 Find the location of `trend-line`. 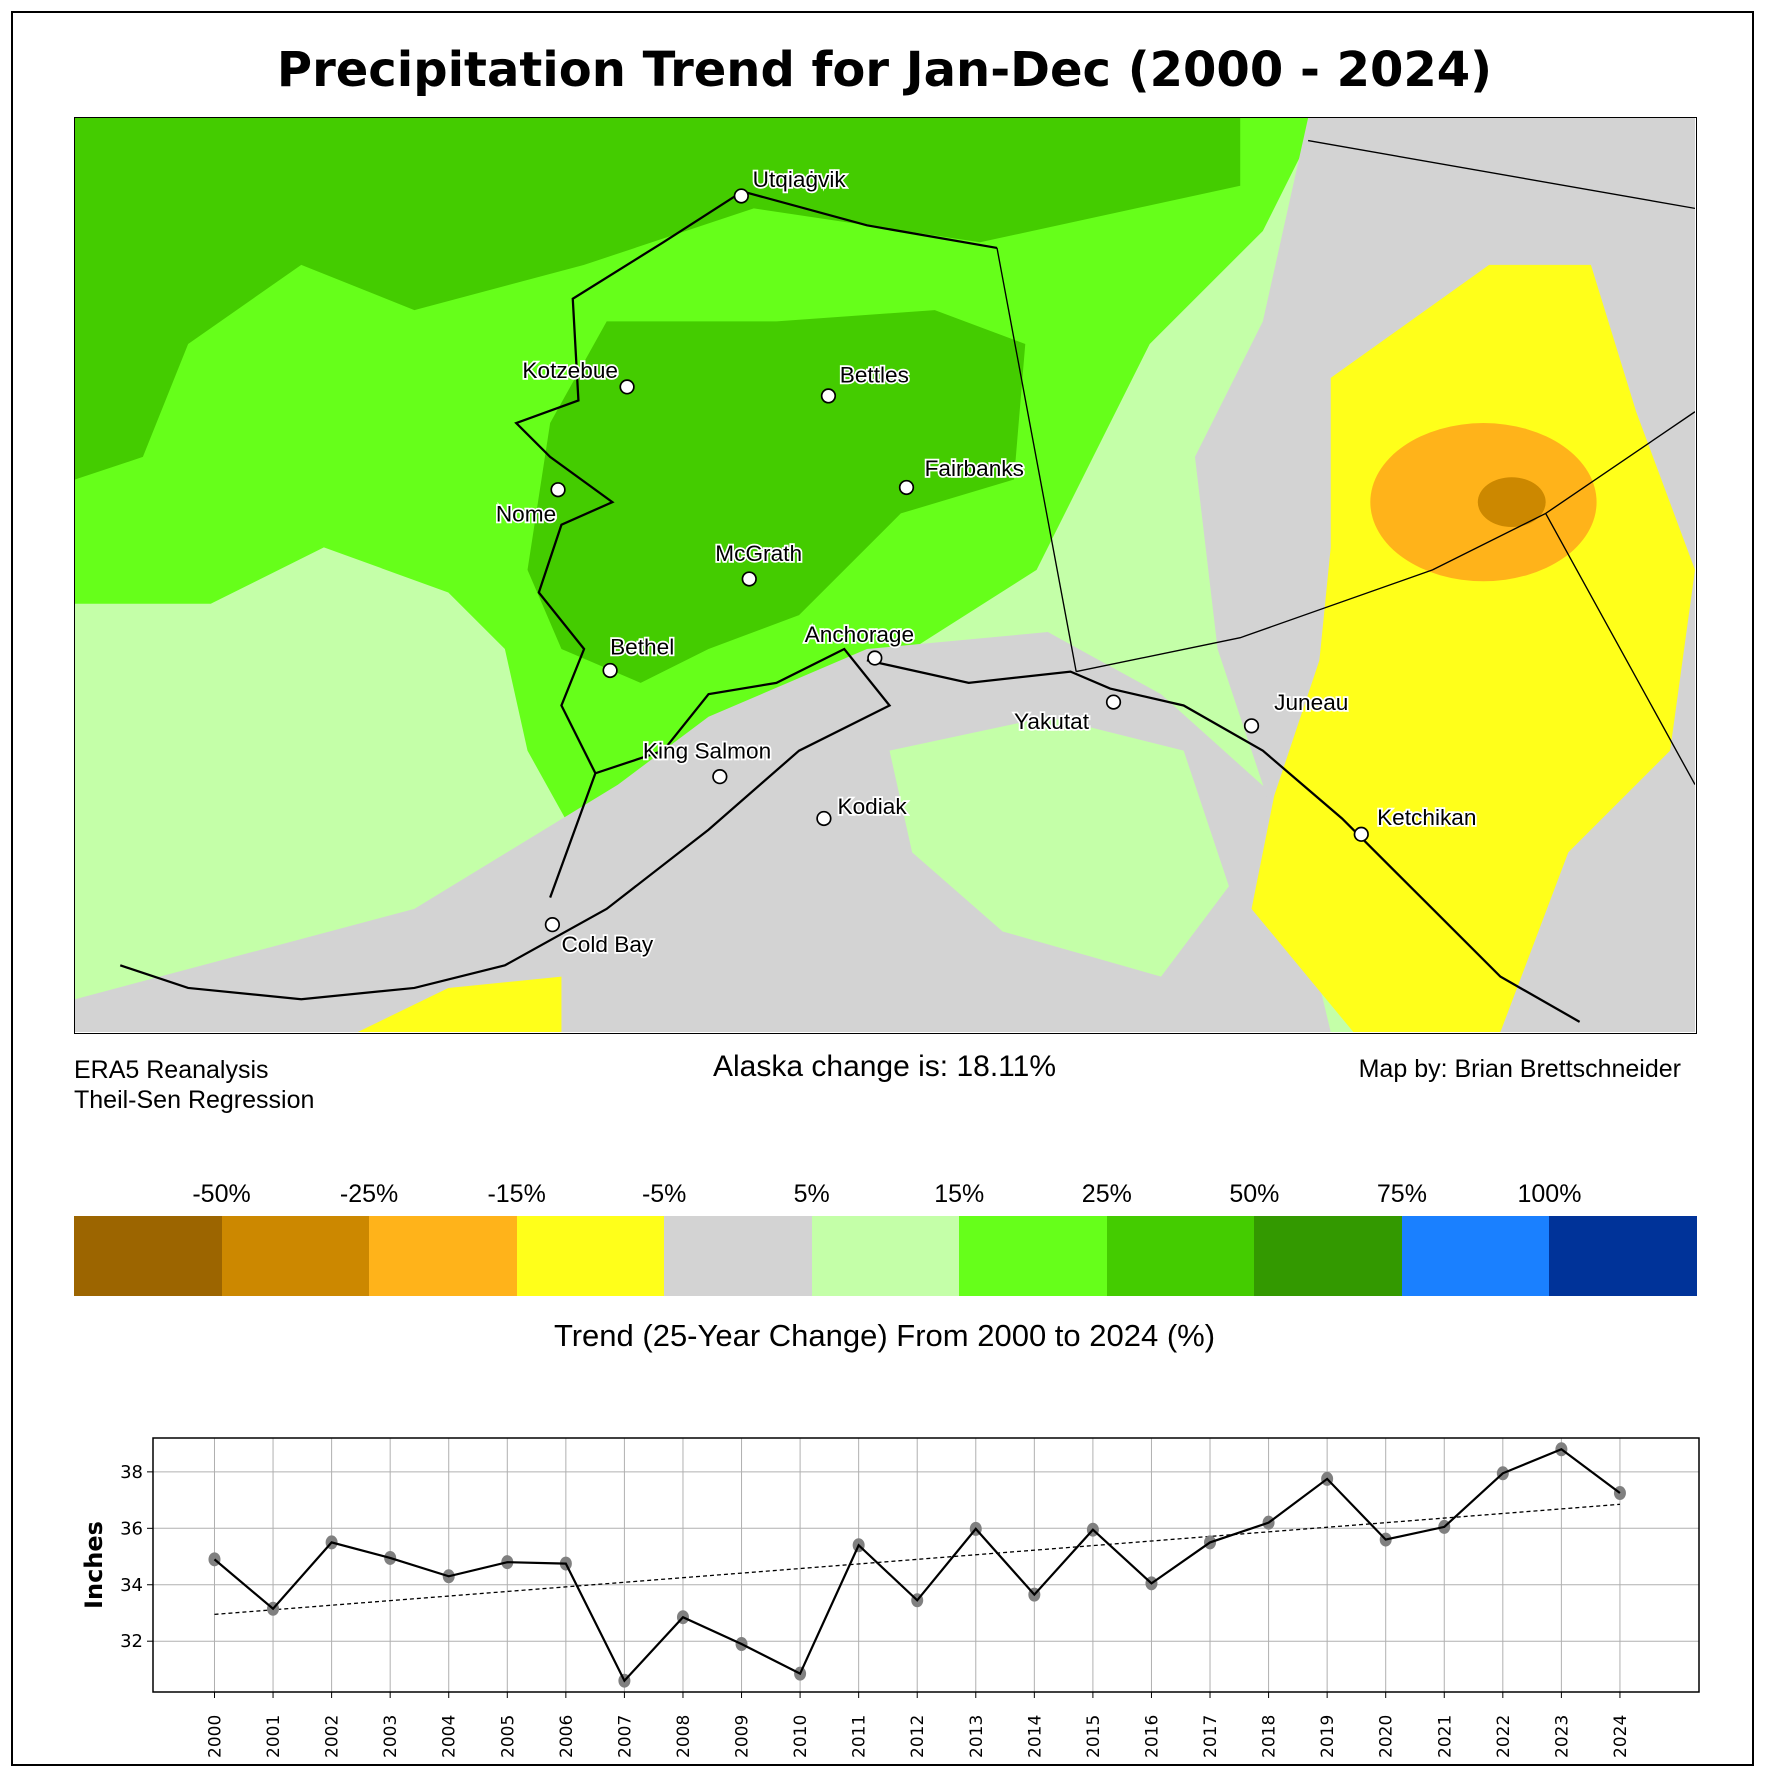

trend-line is located at coordinates (917, 1559).